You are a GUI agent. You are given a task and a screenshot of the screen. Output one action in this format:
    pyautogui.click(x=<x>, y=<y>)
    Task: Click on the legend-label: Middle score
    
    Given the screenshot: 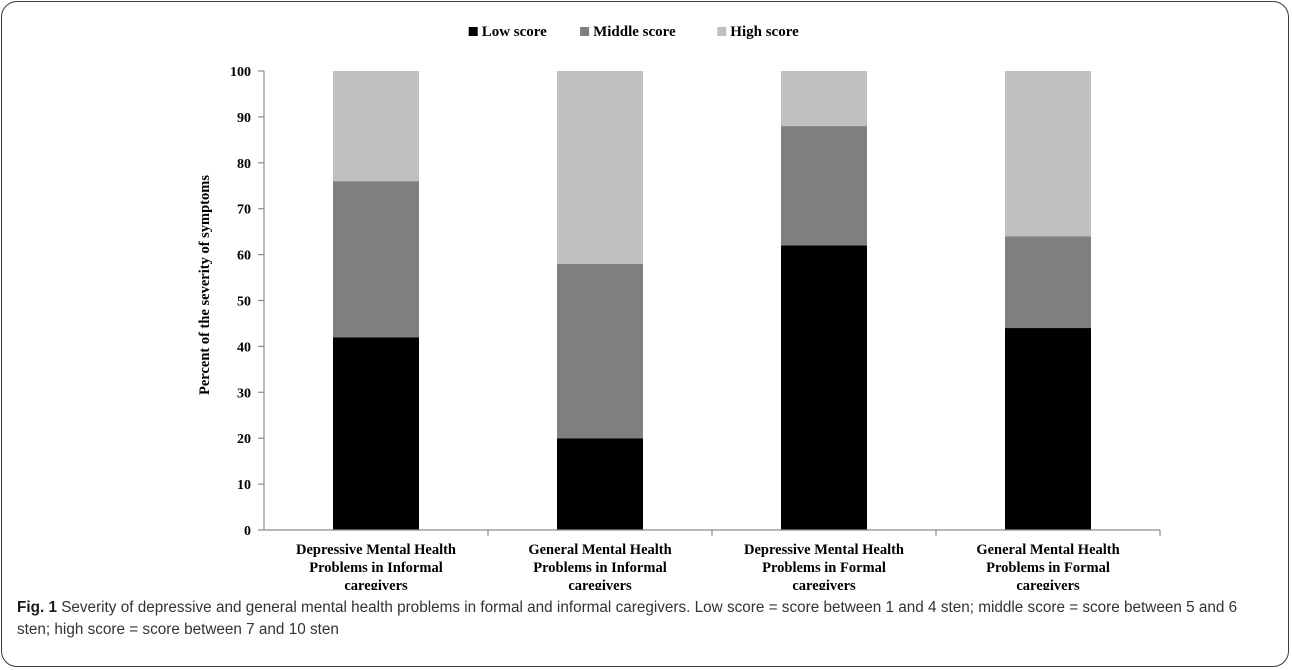 What is the action you would take?
    pyautogui.click(x=634, y=32)
    